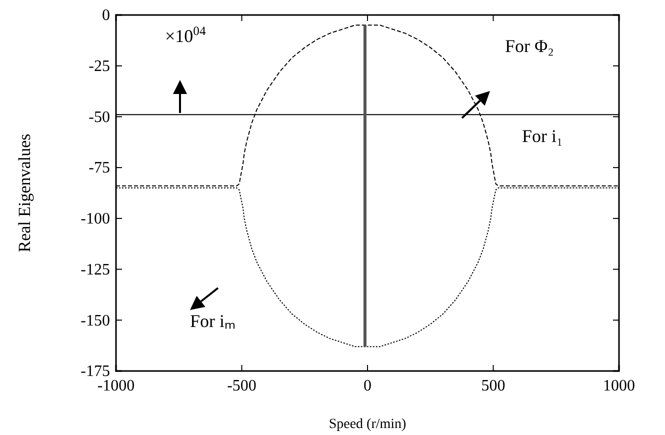 This screenshot has width=665, height=435. Describe the element at coordinates (493, 385) in the screenshot. I see `x-tick-label: 500` at that location.